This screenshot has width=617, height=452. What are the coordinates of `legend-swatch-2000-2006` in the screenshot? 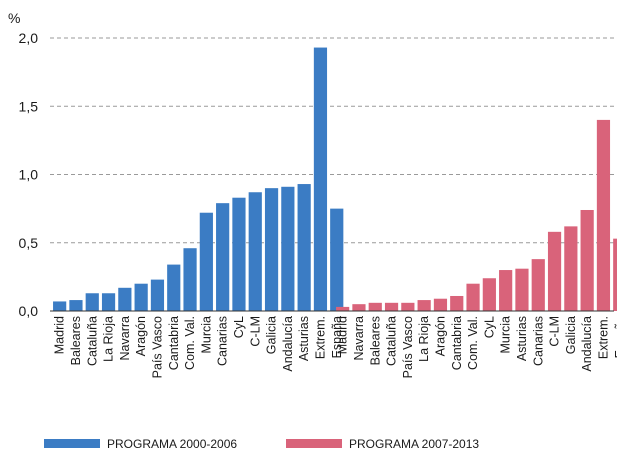 It's located at (72, 443).